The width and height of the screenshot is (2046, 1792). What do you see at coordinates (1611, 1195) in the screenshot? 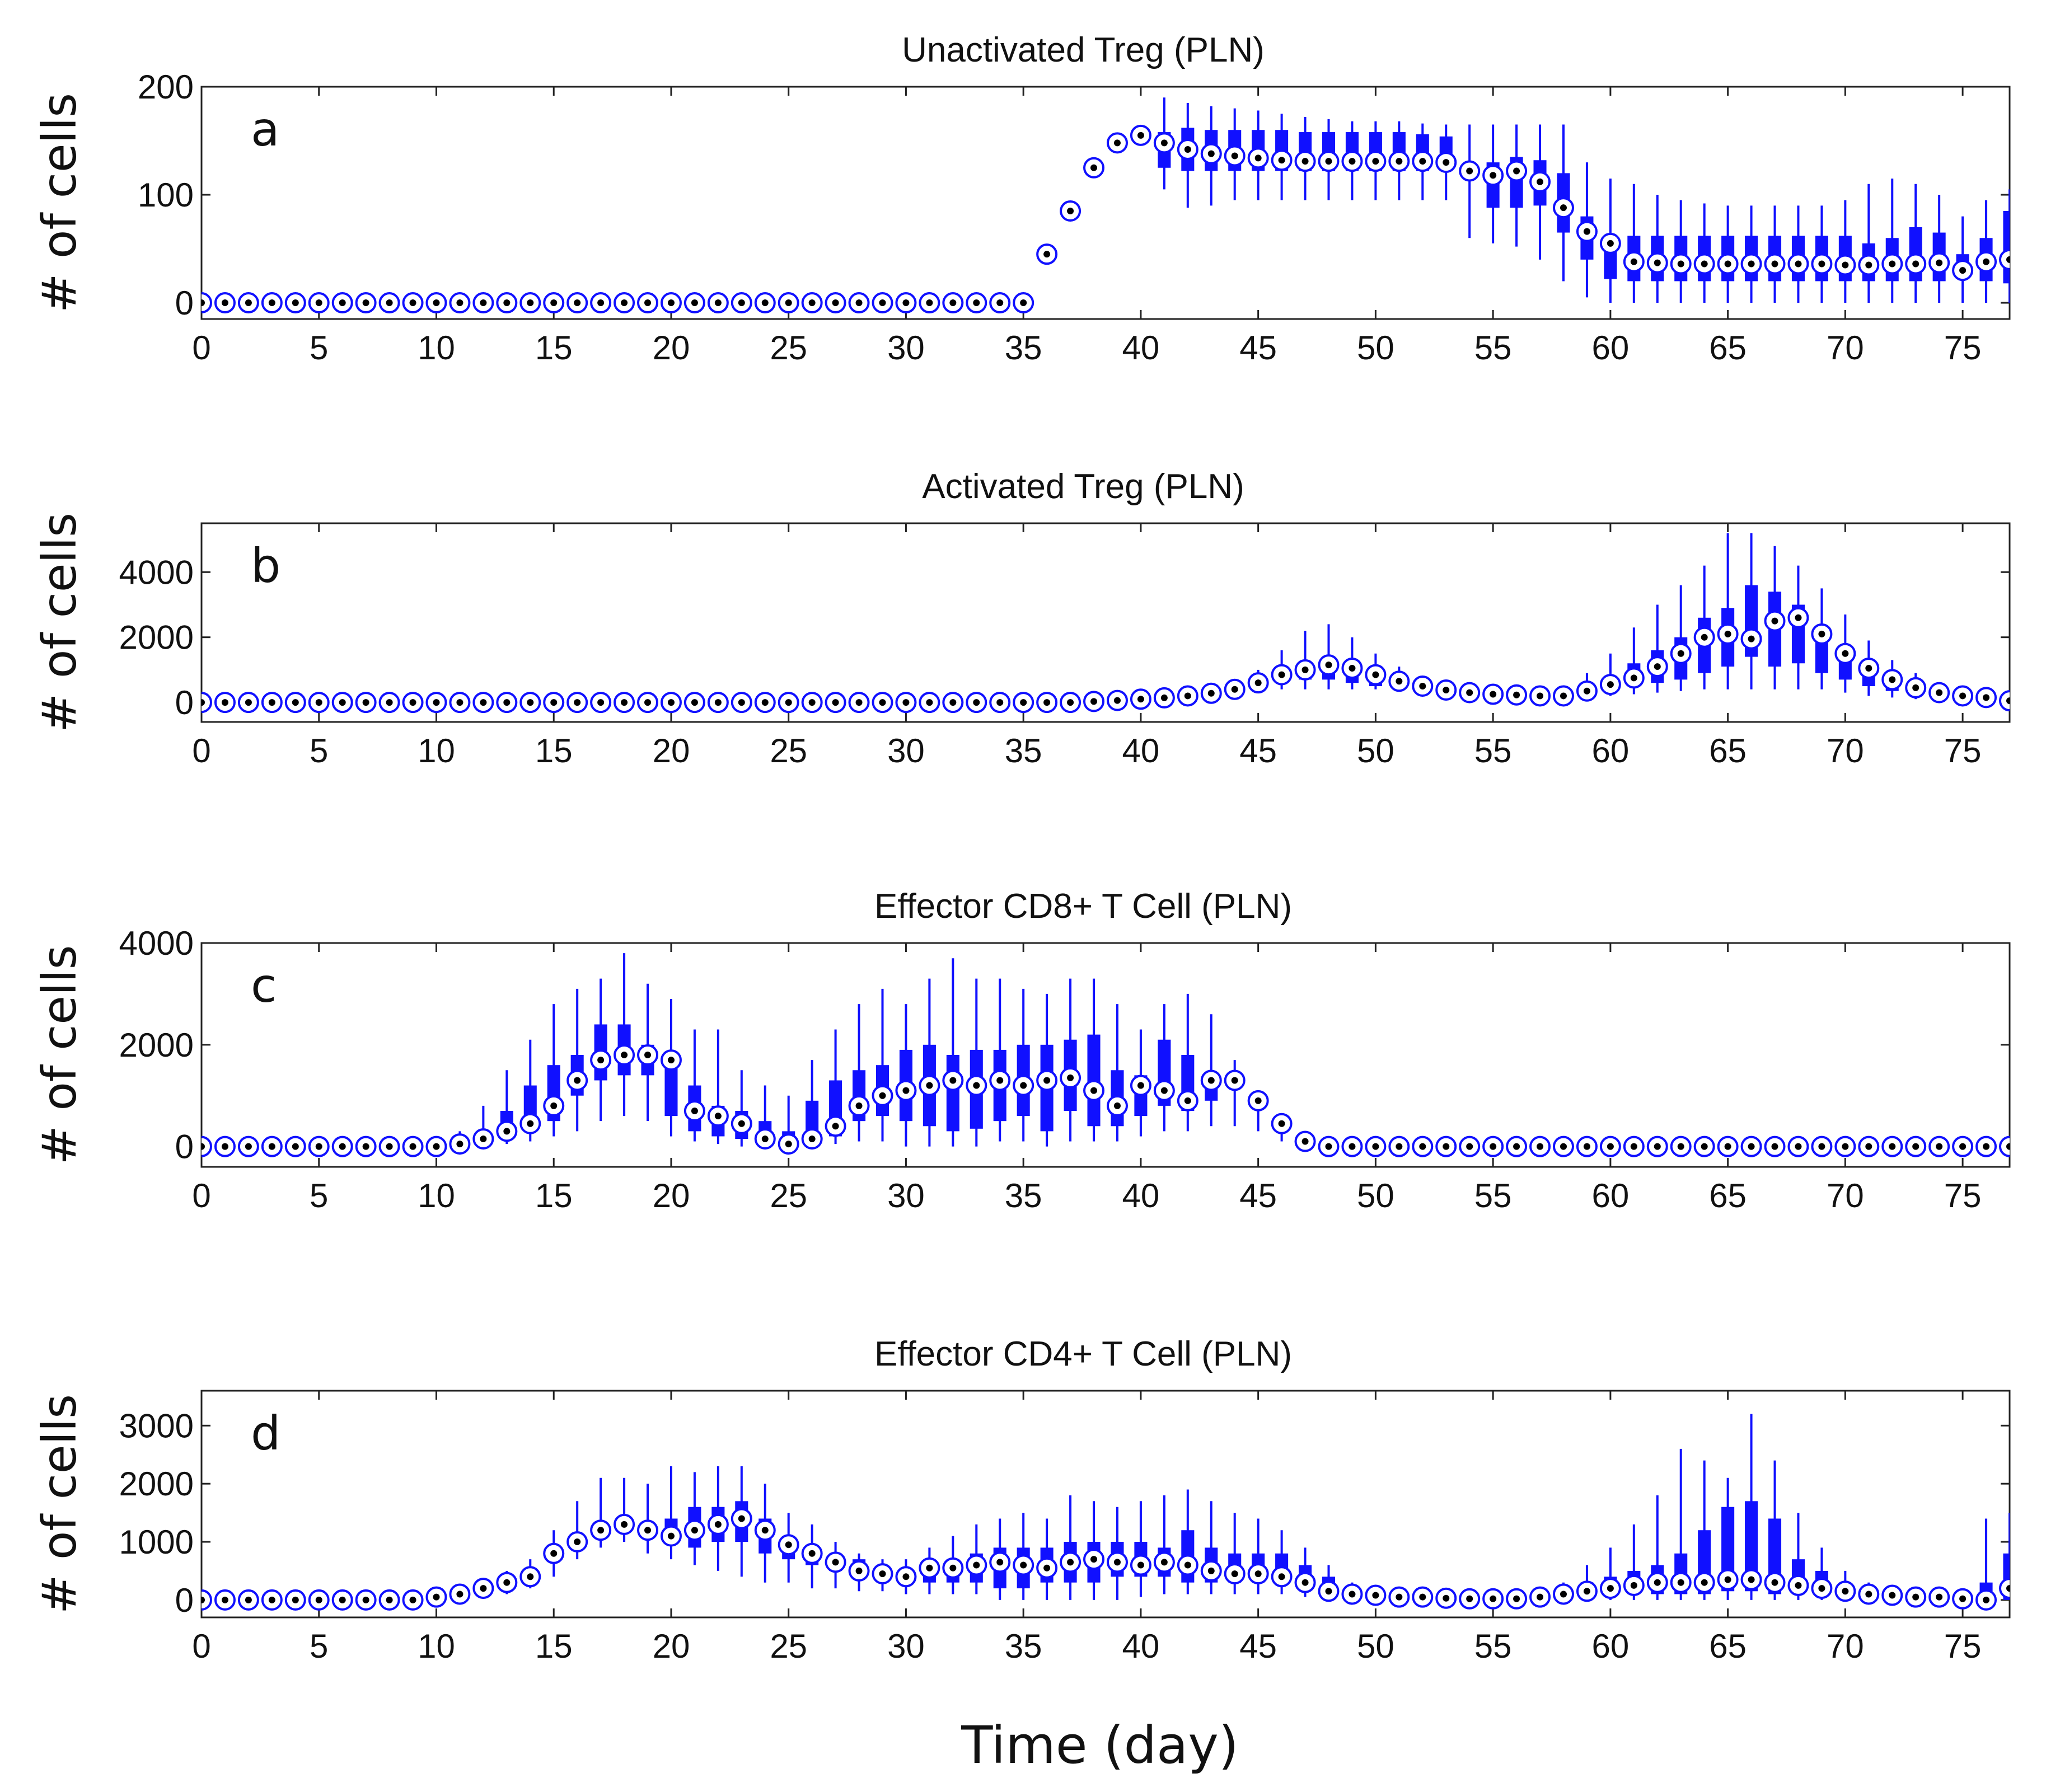
I see `x-tick-label: 60` at bounding box center [1611, 1195].